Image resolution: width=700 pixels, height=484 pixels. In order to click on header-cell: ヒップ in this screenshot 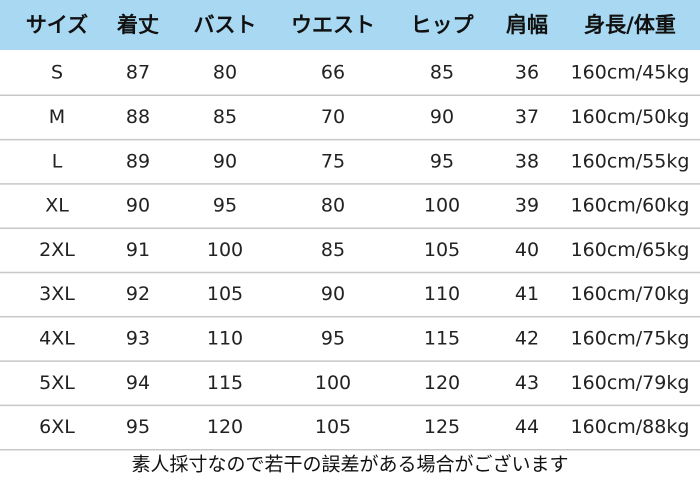, I will do `click(443, 25)`.